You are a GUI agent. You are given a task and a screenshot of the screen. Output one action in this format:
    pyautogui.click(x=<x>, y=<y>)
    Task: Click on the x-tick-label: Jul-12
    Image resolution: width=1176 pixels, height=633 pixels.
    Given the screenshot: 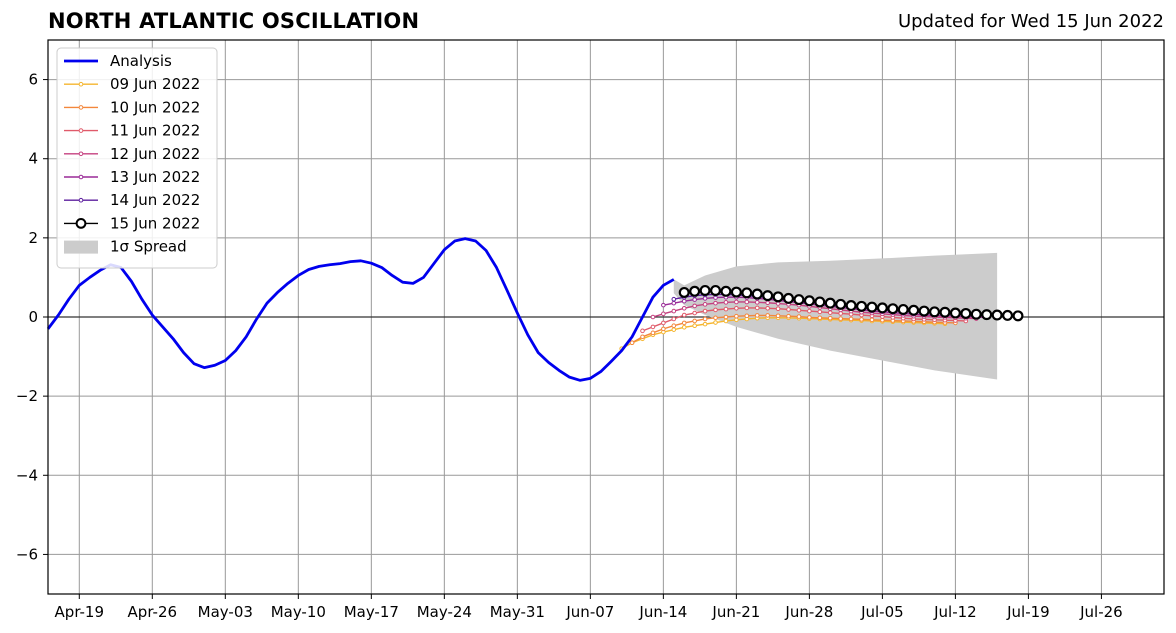 What is the action you would take?
    pyautogui.click(x=955, y=612)
    